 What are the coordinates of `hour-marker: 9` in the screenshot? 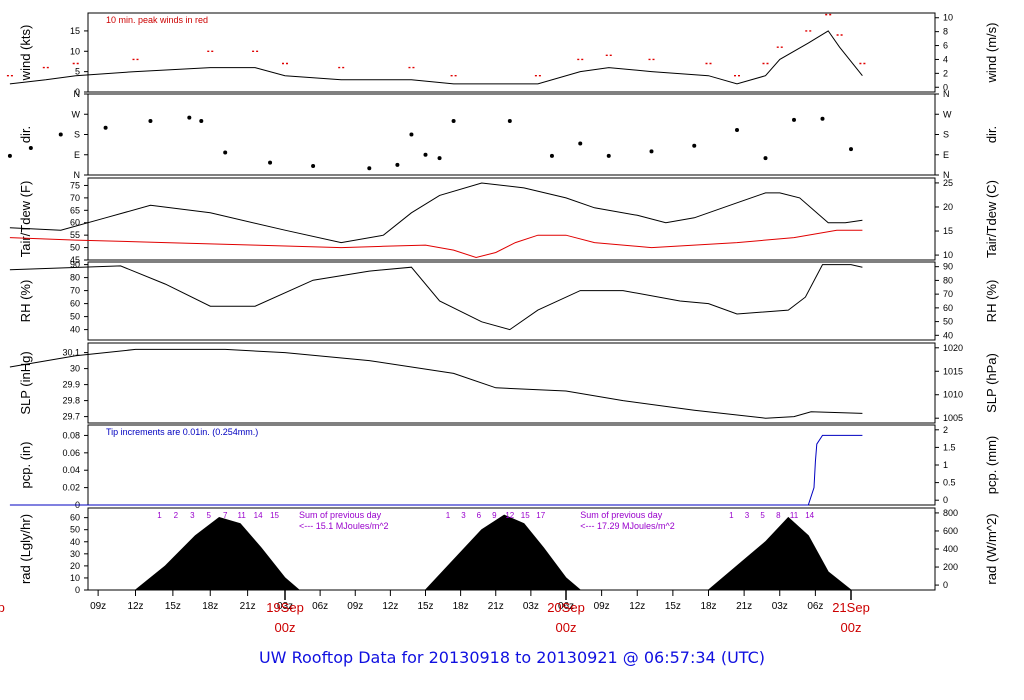 It's located at (494, 515).